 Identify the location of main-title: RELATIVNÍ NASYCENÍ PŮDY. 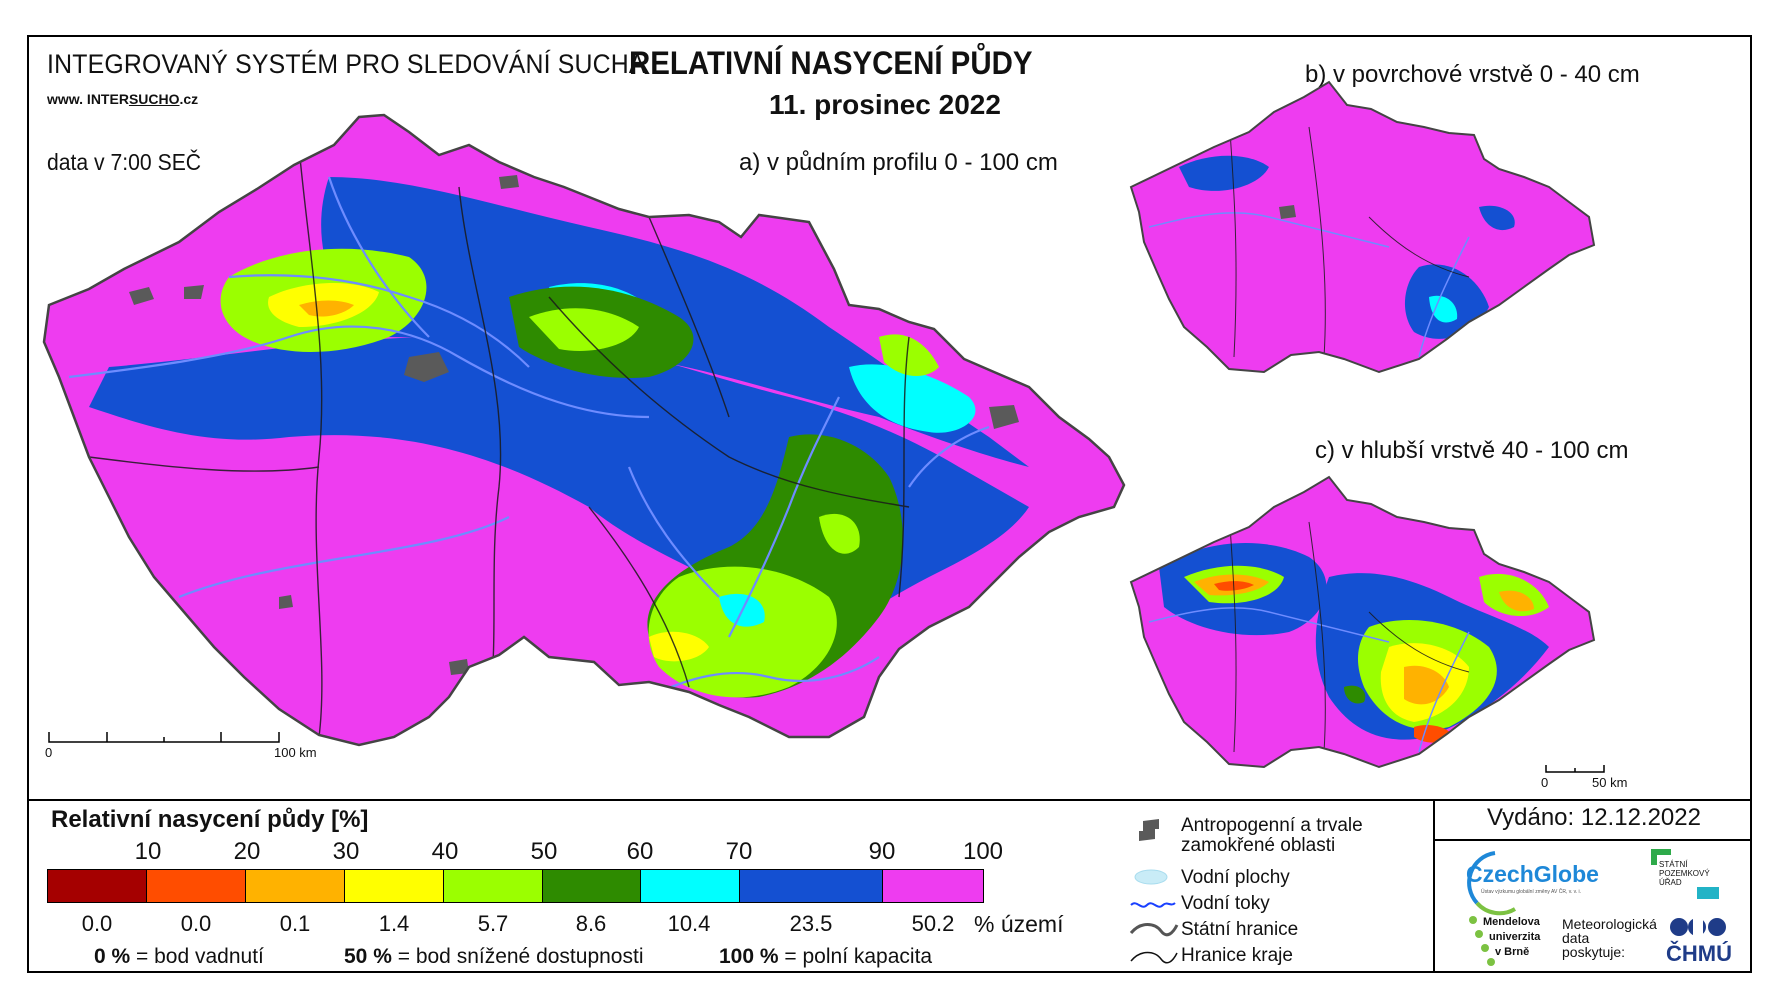
(831, 63).